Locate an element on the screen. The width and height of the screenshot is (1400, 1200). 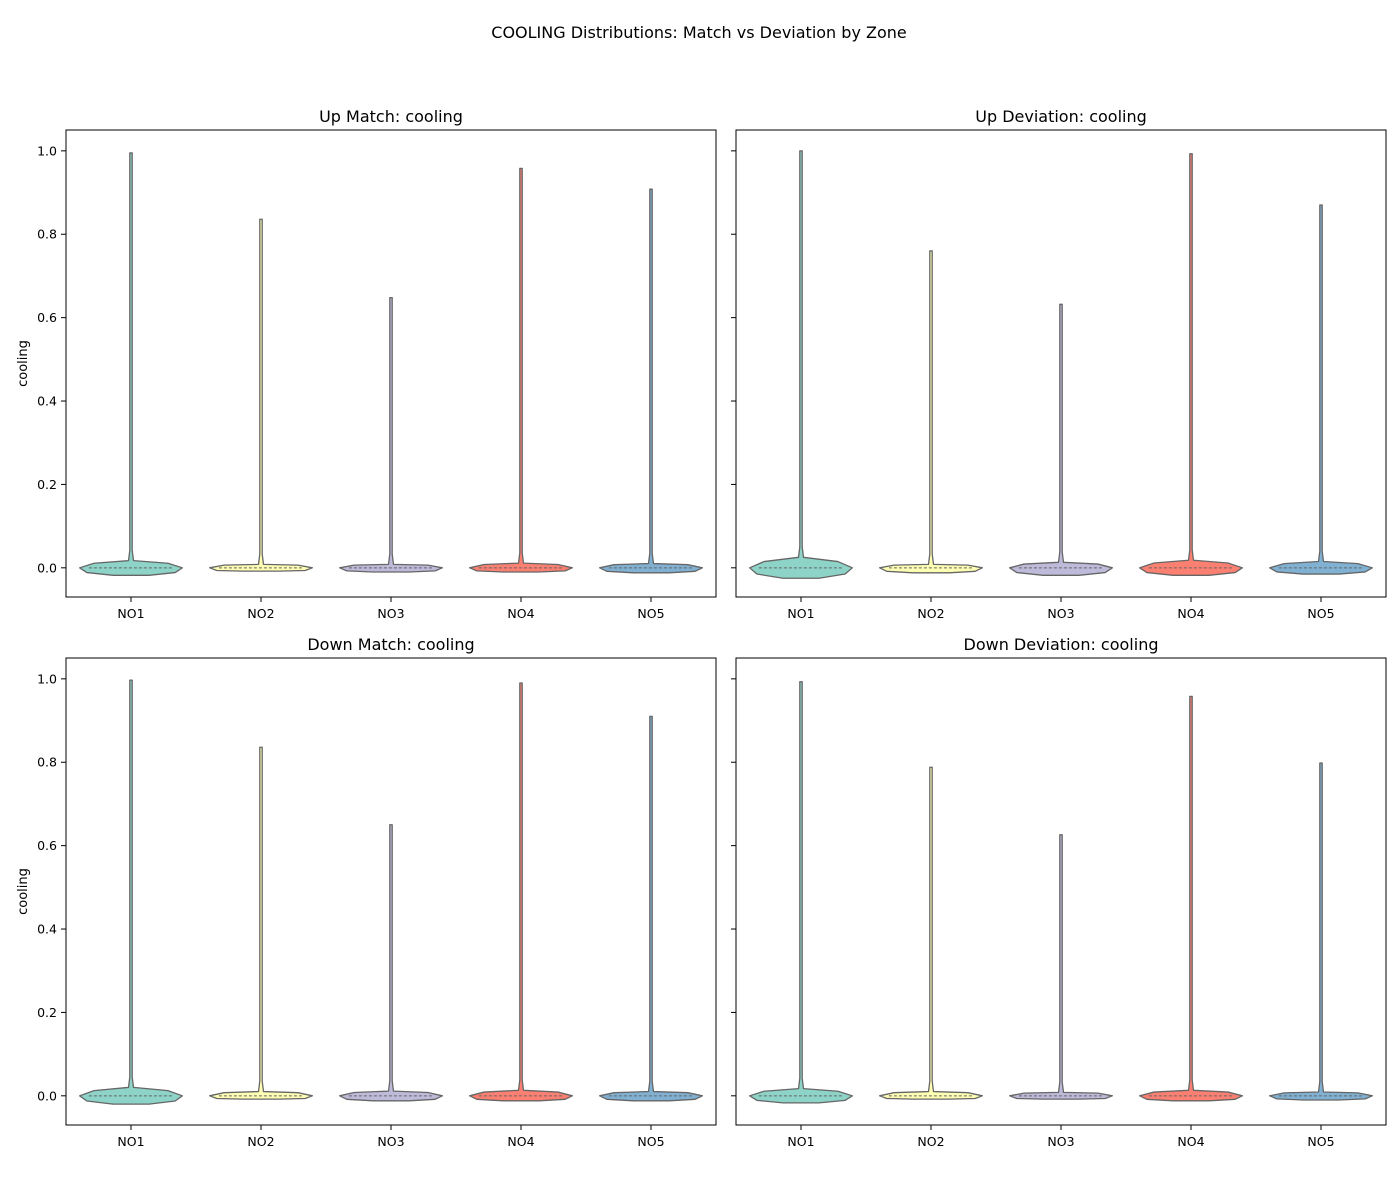
subplot-title: Up Deviation: cooling is located at coordinates (1061, 116).